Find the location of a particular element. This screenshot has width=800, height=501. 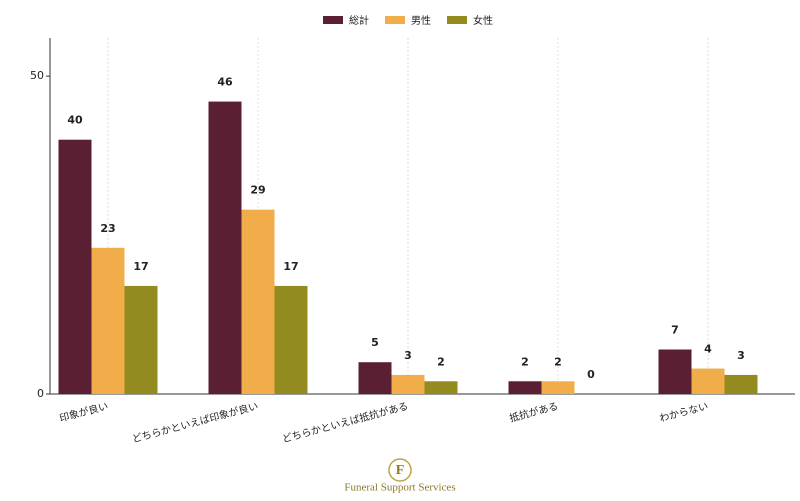

value-label: 7 is located at coordinates (675, 330).